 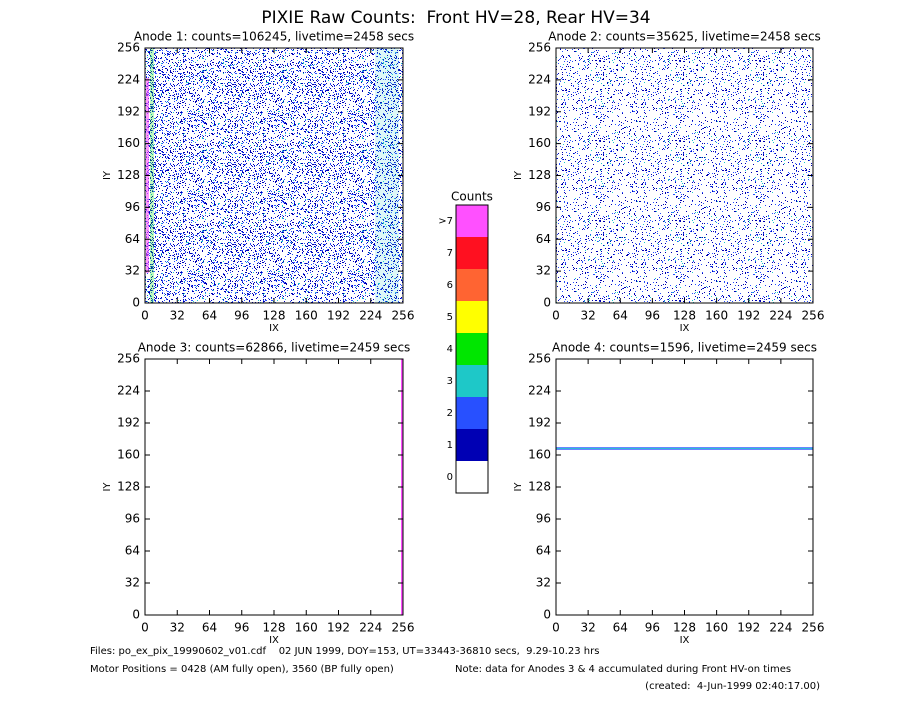 I want to click on colorbar-label: 0, so click(x=450, y=477).